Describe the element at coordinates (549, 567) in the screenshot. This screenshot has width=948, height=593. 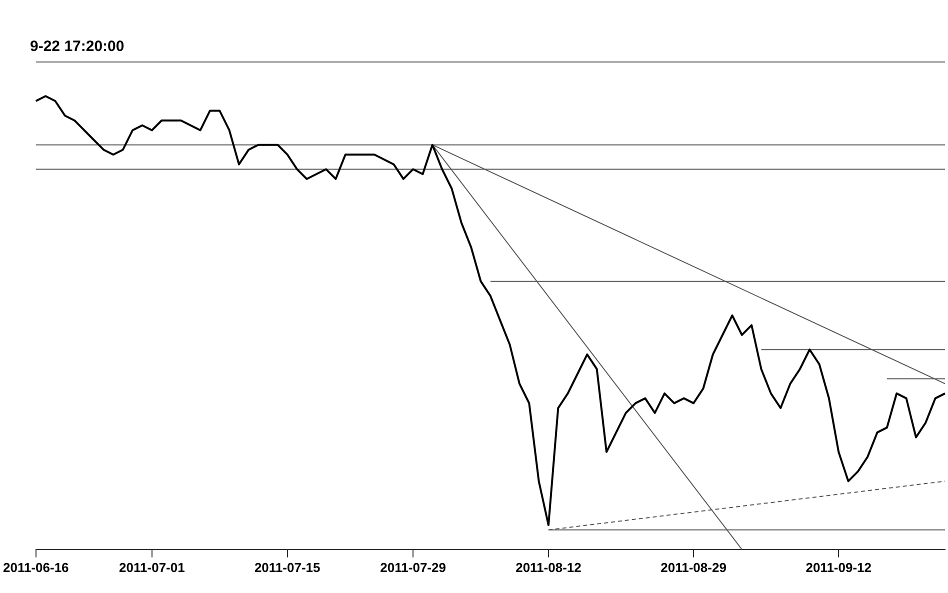
I see `x-tick-label: 2011-08-12` at that location.